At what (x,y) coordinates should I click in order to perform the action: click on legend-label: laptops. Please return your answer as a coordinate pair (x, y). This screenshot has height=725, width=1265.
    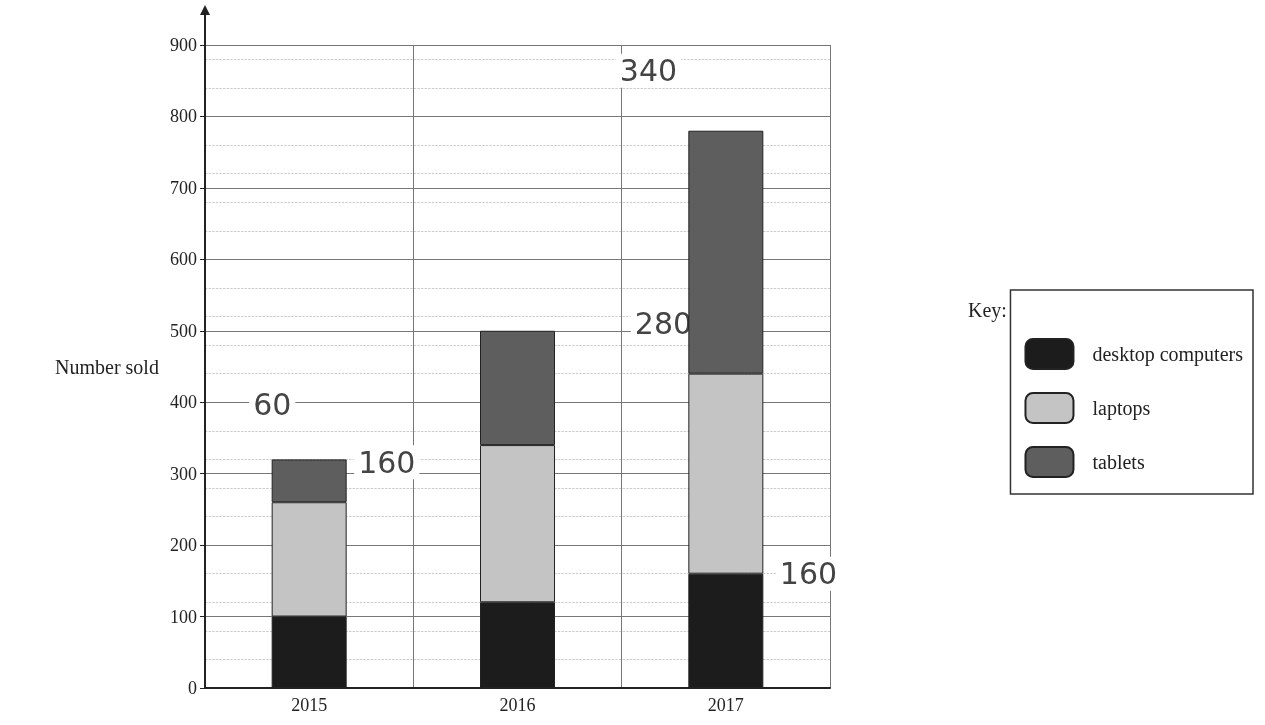
    Looking at the image, I should click on (1121, 408).